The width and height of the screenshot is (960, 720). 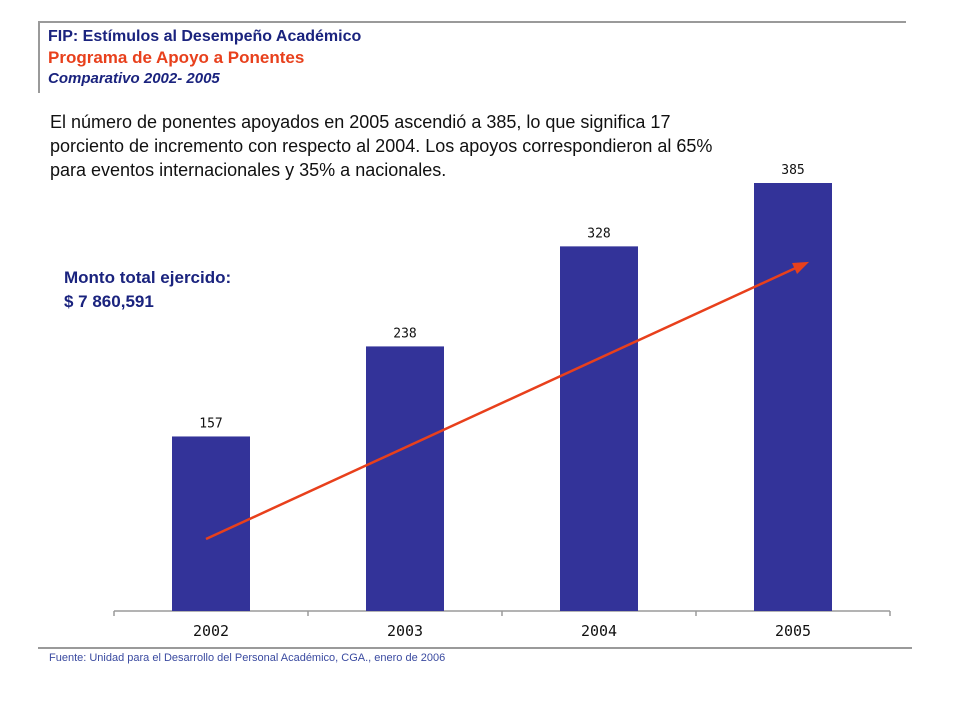 I want to click on bar-2003, so click(x=405, y=478).